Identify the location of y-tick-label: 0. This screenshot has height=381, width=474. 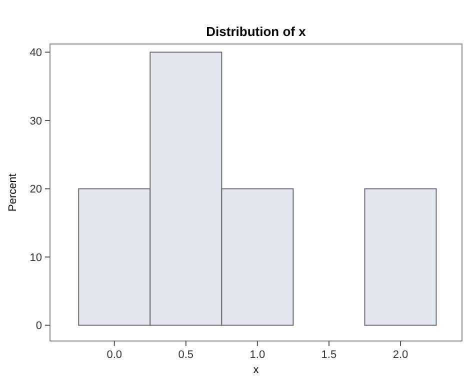
(39, 326).